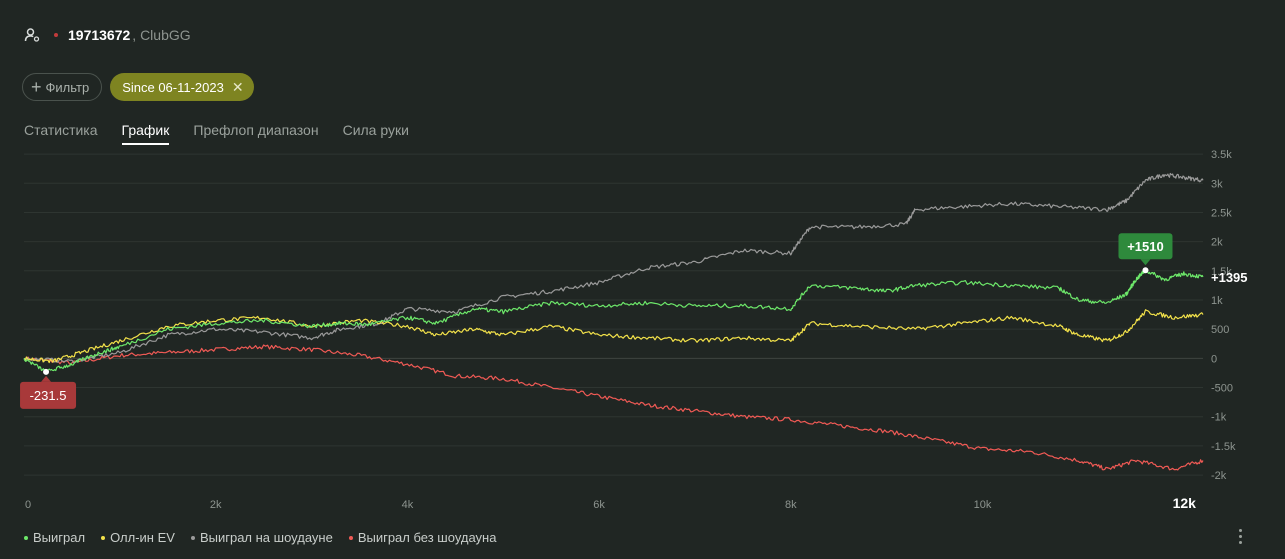 Image resolution: width=1285 pixels, height=559 pixels. I want to click on legend-item-allin-ev: Олл-ин EV, so click(138, 537).